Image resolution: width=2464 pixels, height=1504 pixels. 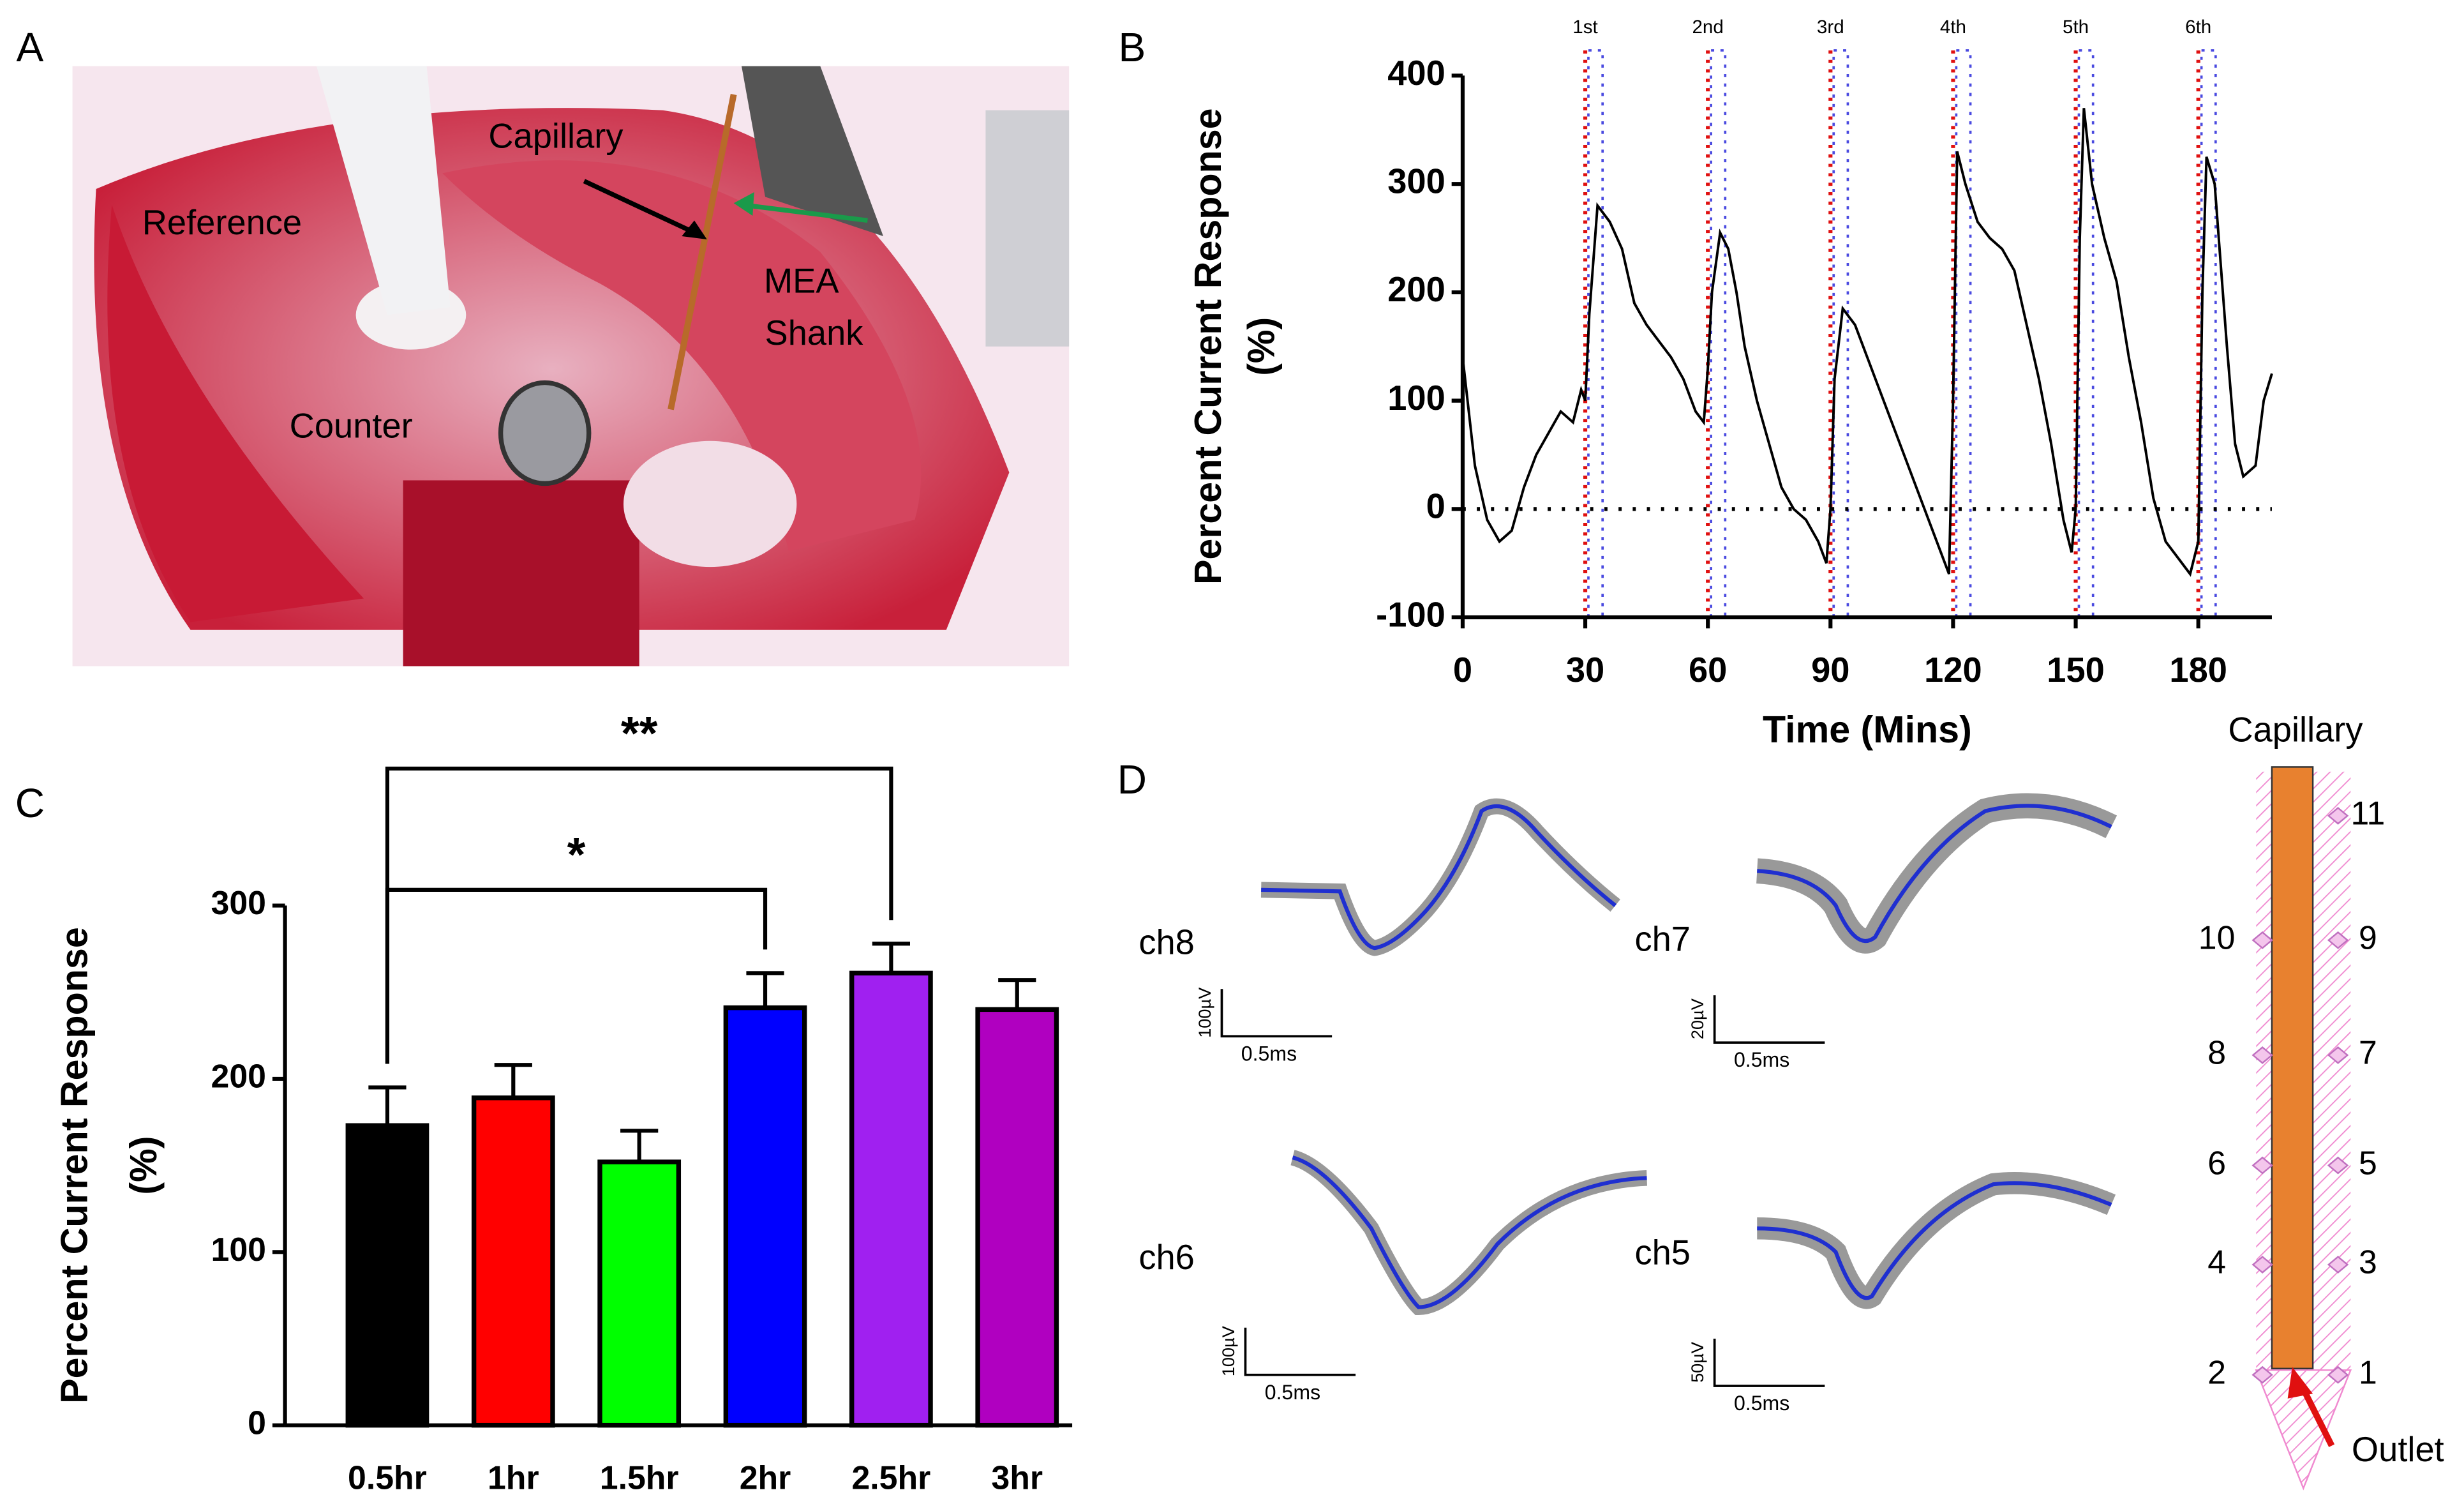 What do you see at coordinates (576, 976) in the screenshot?
I see `significance-bracket` at bounding box center [576, 976].